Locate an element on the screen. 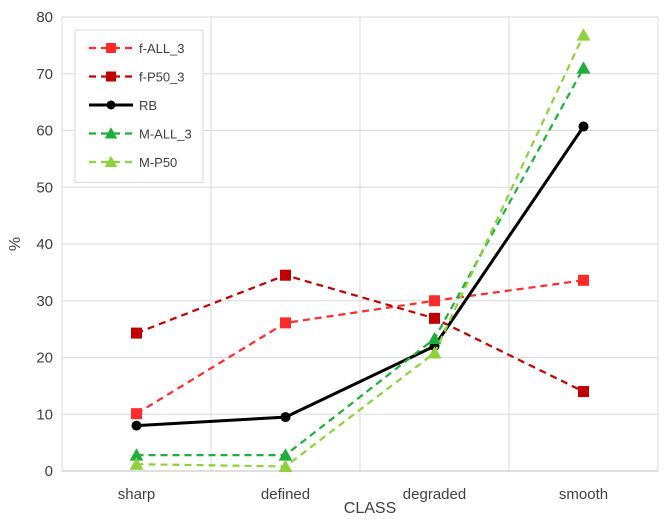  y-tick-label: 0 is located at coordinates (49, 471).